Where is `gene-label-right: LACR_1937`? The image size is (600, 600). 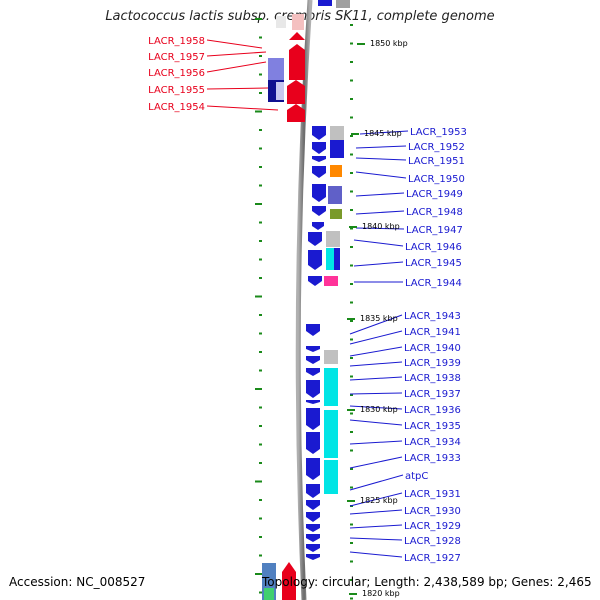
gene-label-right: LACR_1937 is located at coordinates (432, 394).